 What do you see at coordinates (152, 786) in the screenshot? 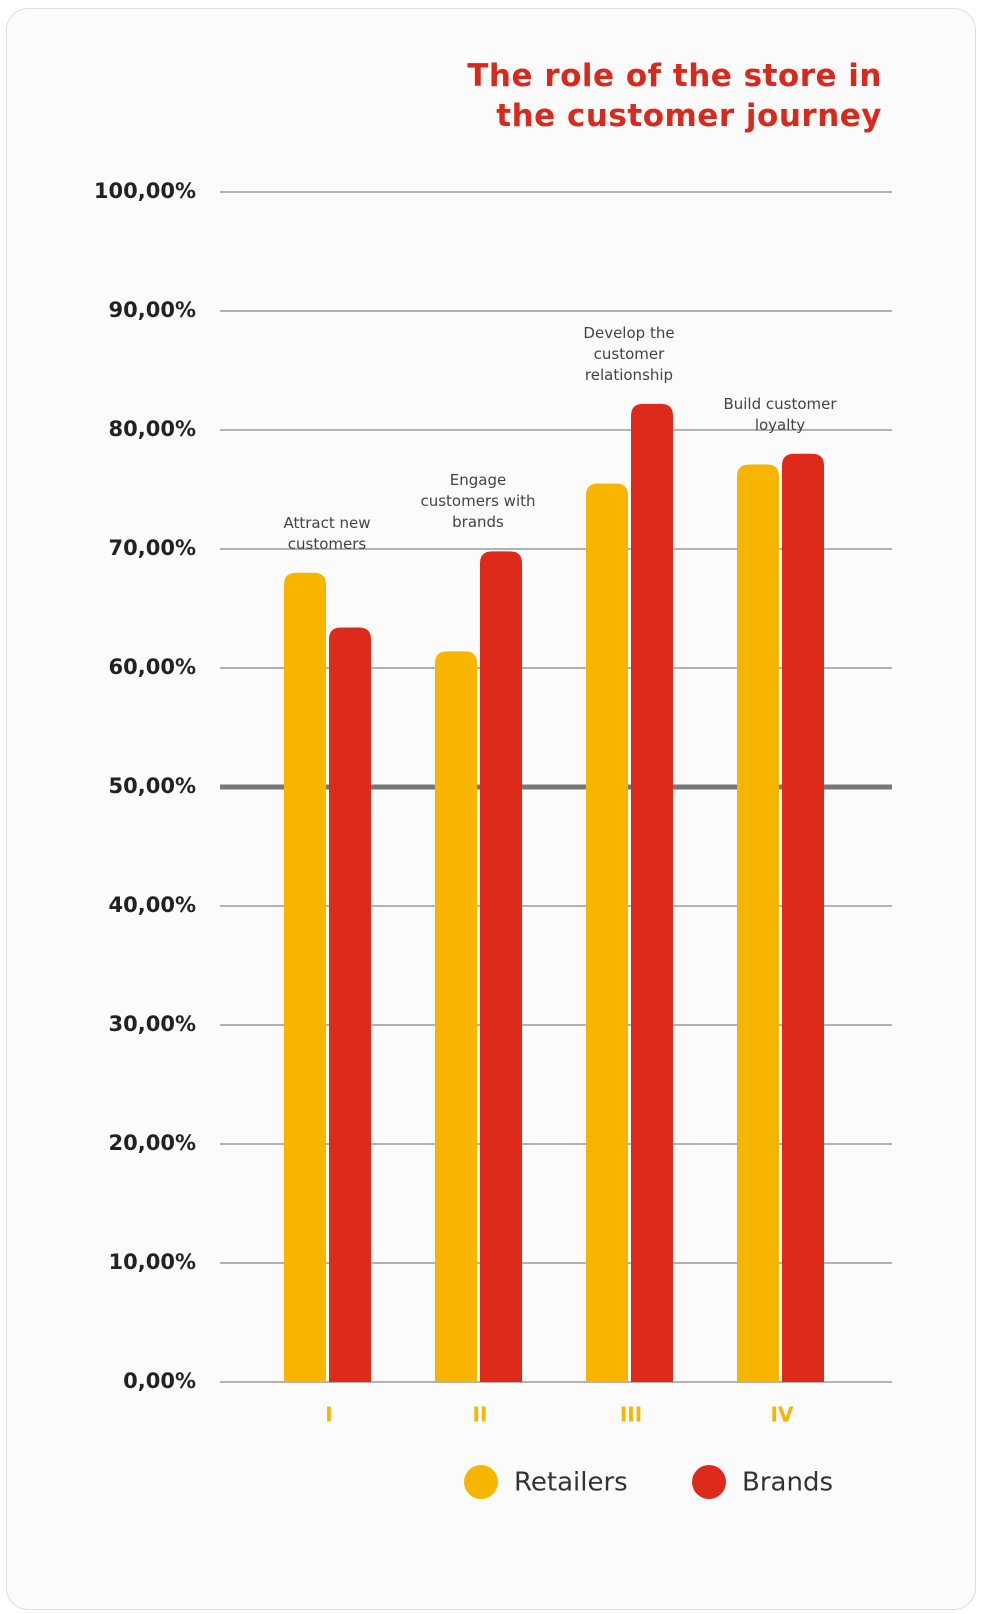
I see `y-tick-label: 50,00%` at bounding box center [152, 786].